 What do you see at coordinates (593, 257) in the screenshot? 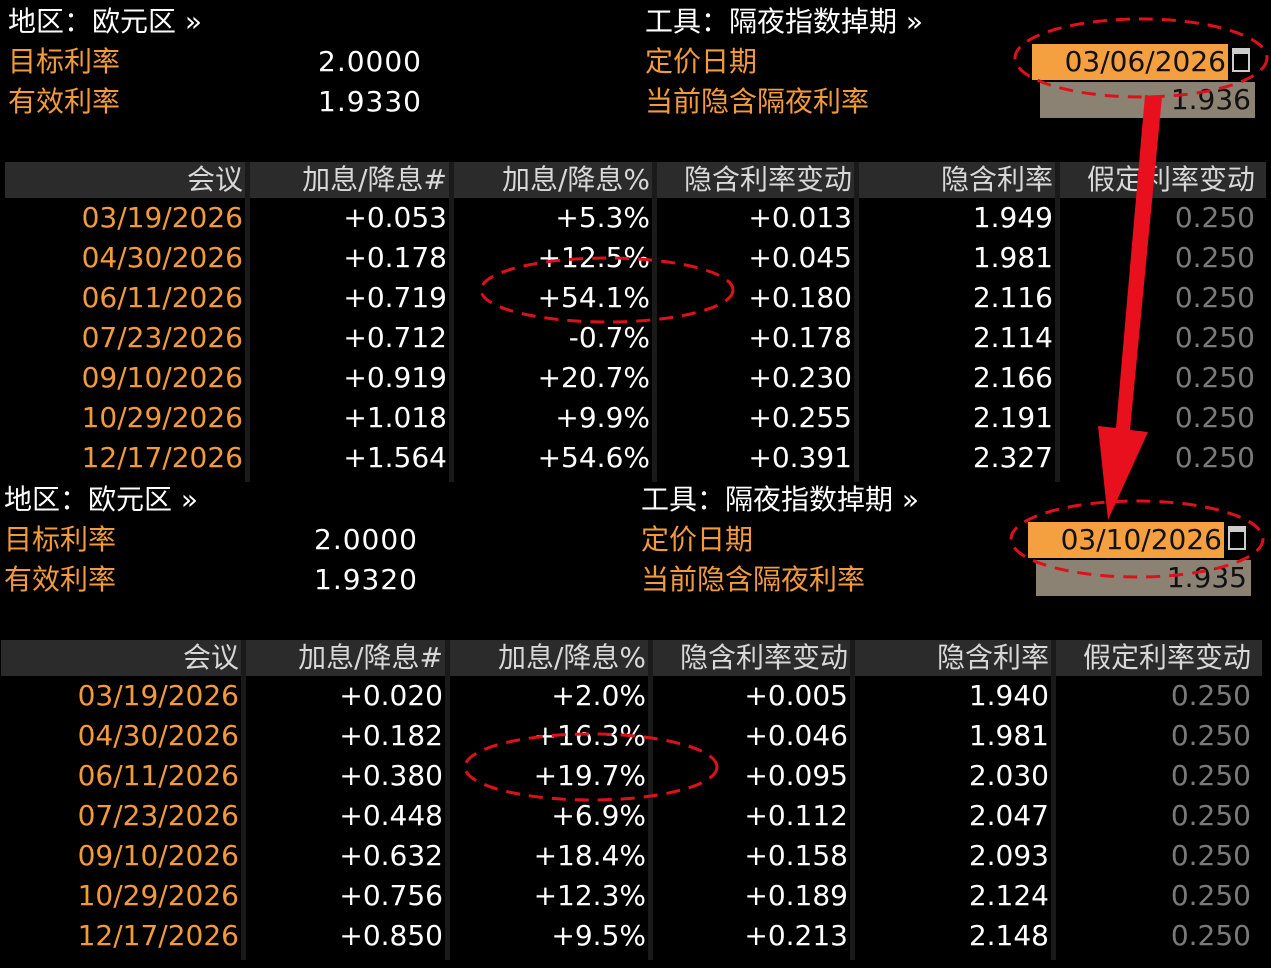
I see `table-cell: +12.5%` at bounding box center [593, 257].